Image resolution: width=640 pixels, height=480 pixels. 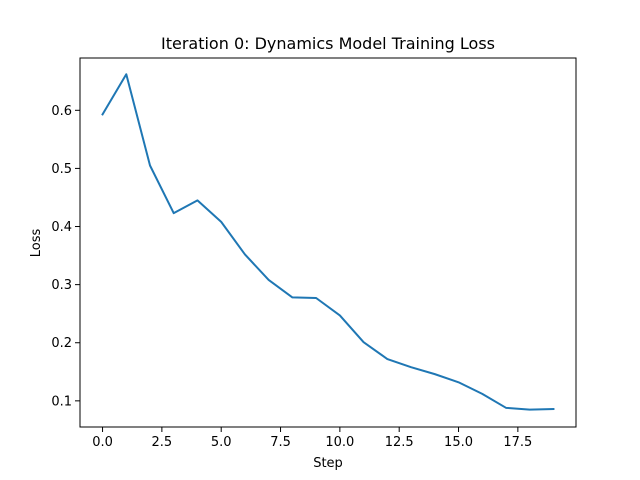 I want to click on x-tick-label: 0.0, so click(x=102, y=442).